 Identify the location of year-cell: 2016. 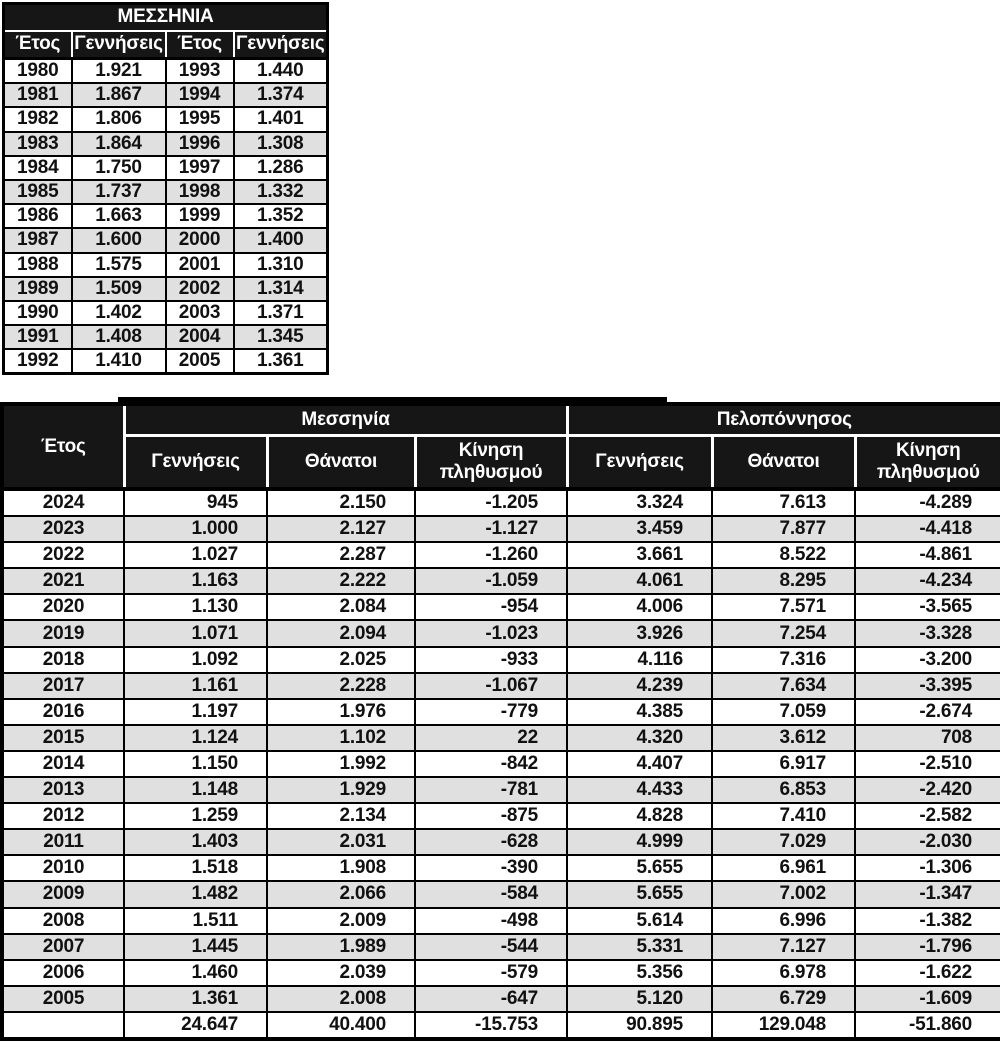
(63, 711).